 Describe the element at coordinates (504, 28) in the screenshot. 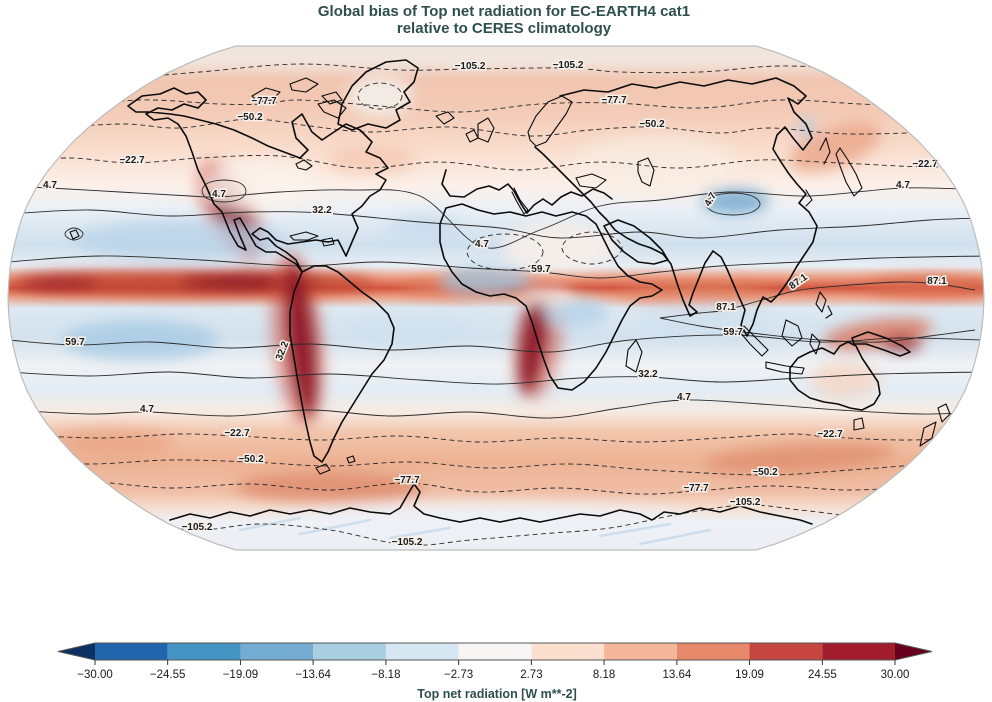

I see `figure-title-line2: relative to CERES climatology` at that location.